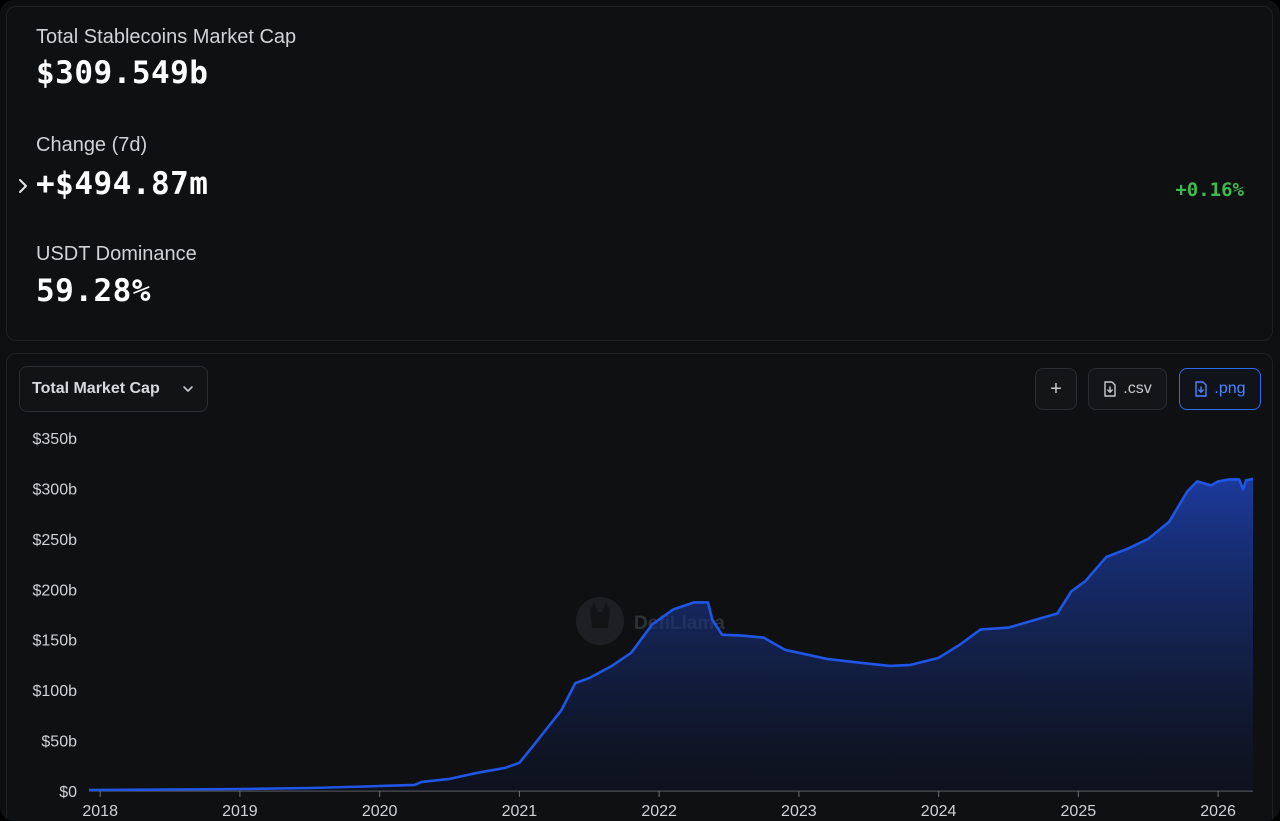 The width and height of the screenshot is (1280, 821). Describe the element at coordinates (55, 590) in the screenshot. I see `y-tick-label: $200b` at that location.